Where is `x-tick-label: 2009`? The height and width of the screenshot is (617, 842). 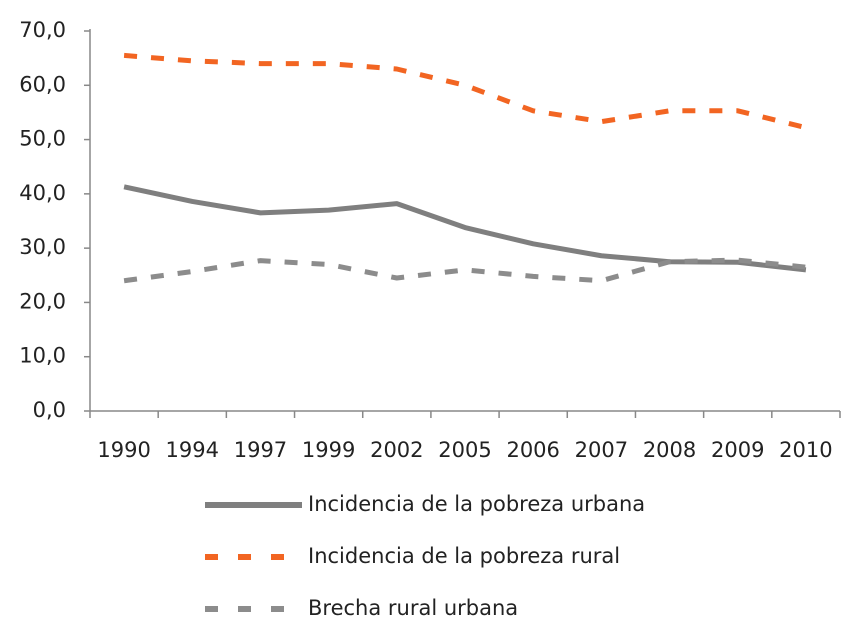
x-tick-label: 2009 is located at coordinates (737, 450).